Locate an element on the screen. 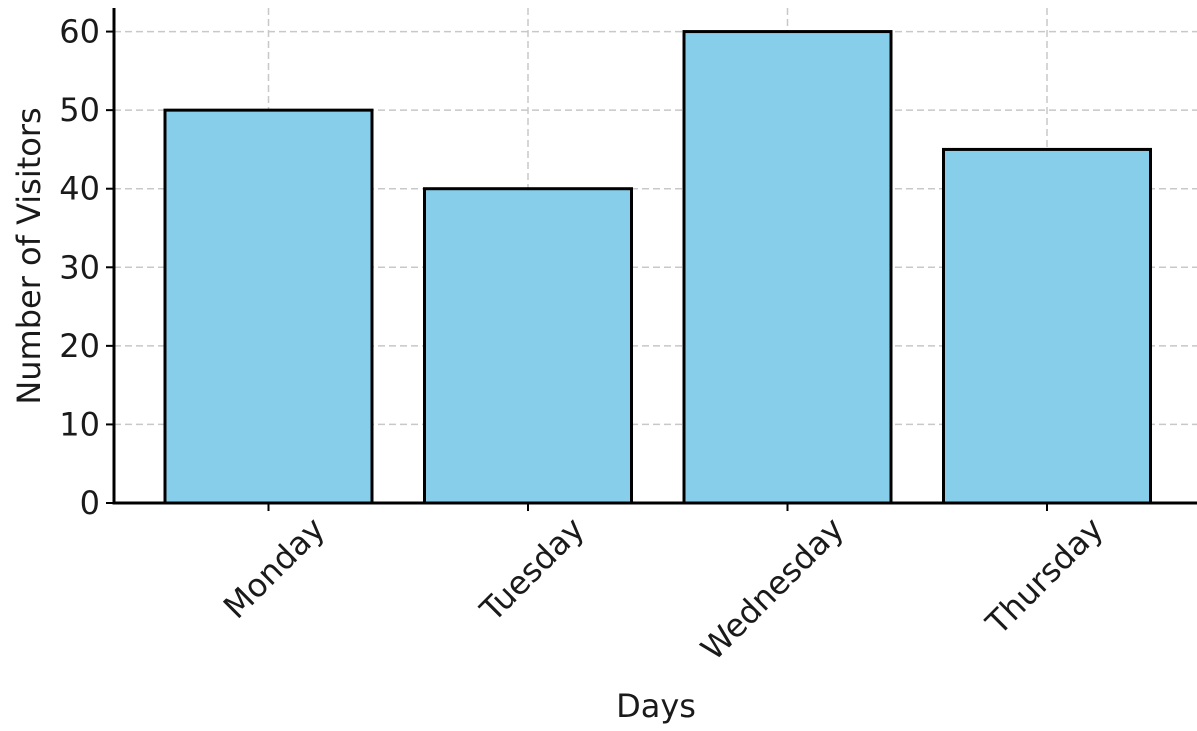 Image resolution: width=1197 pixels, height=731 pixels. y-tick-label: 40 is located at coordinates (79, 189).